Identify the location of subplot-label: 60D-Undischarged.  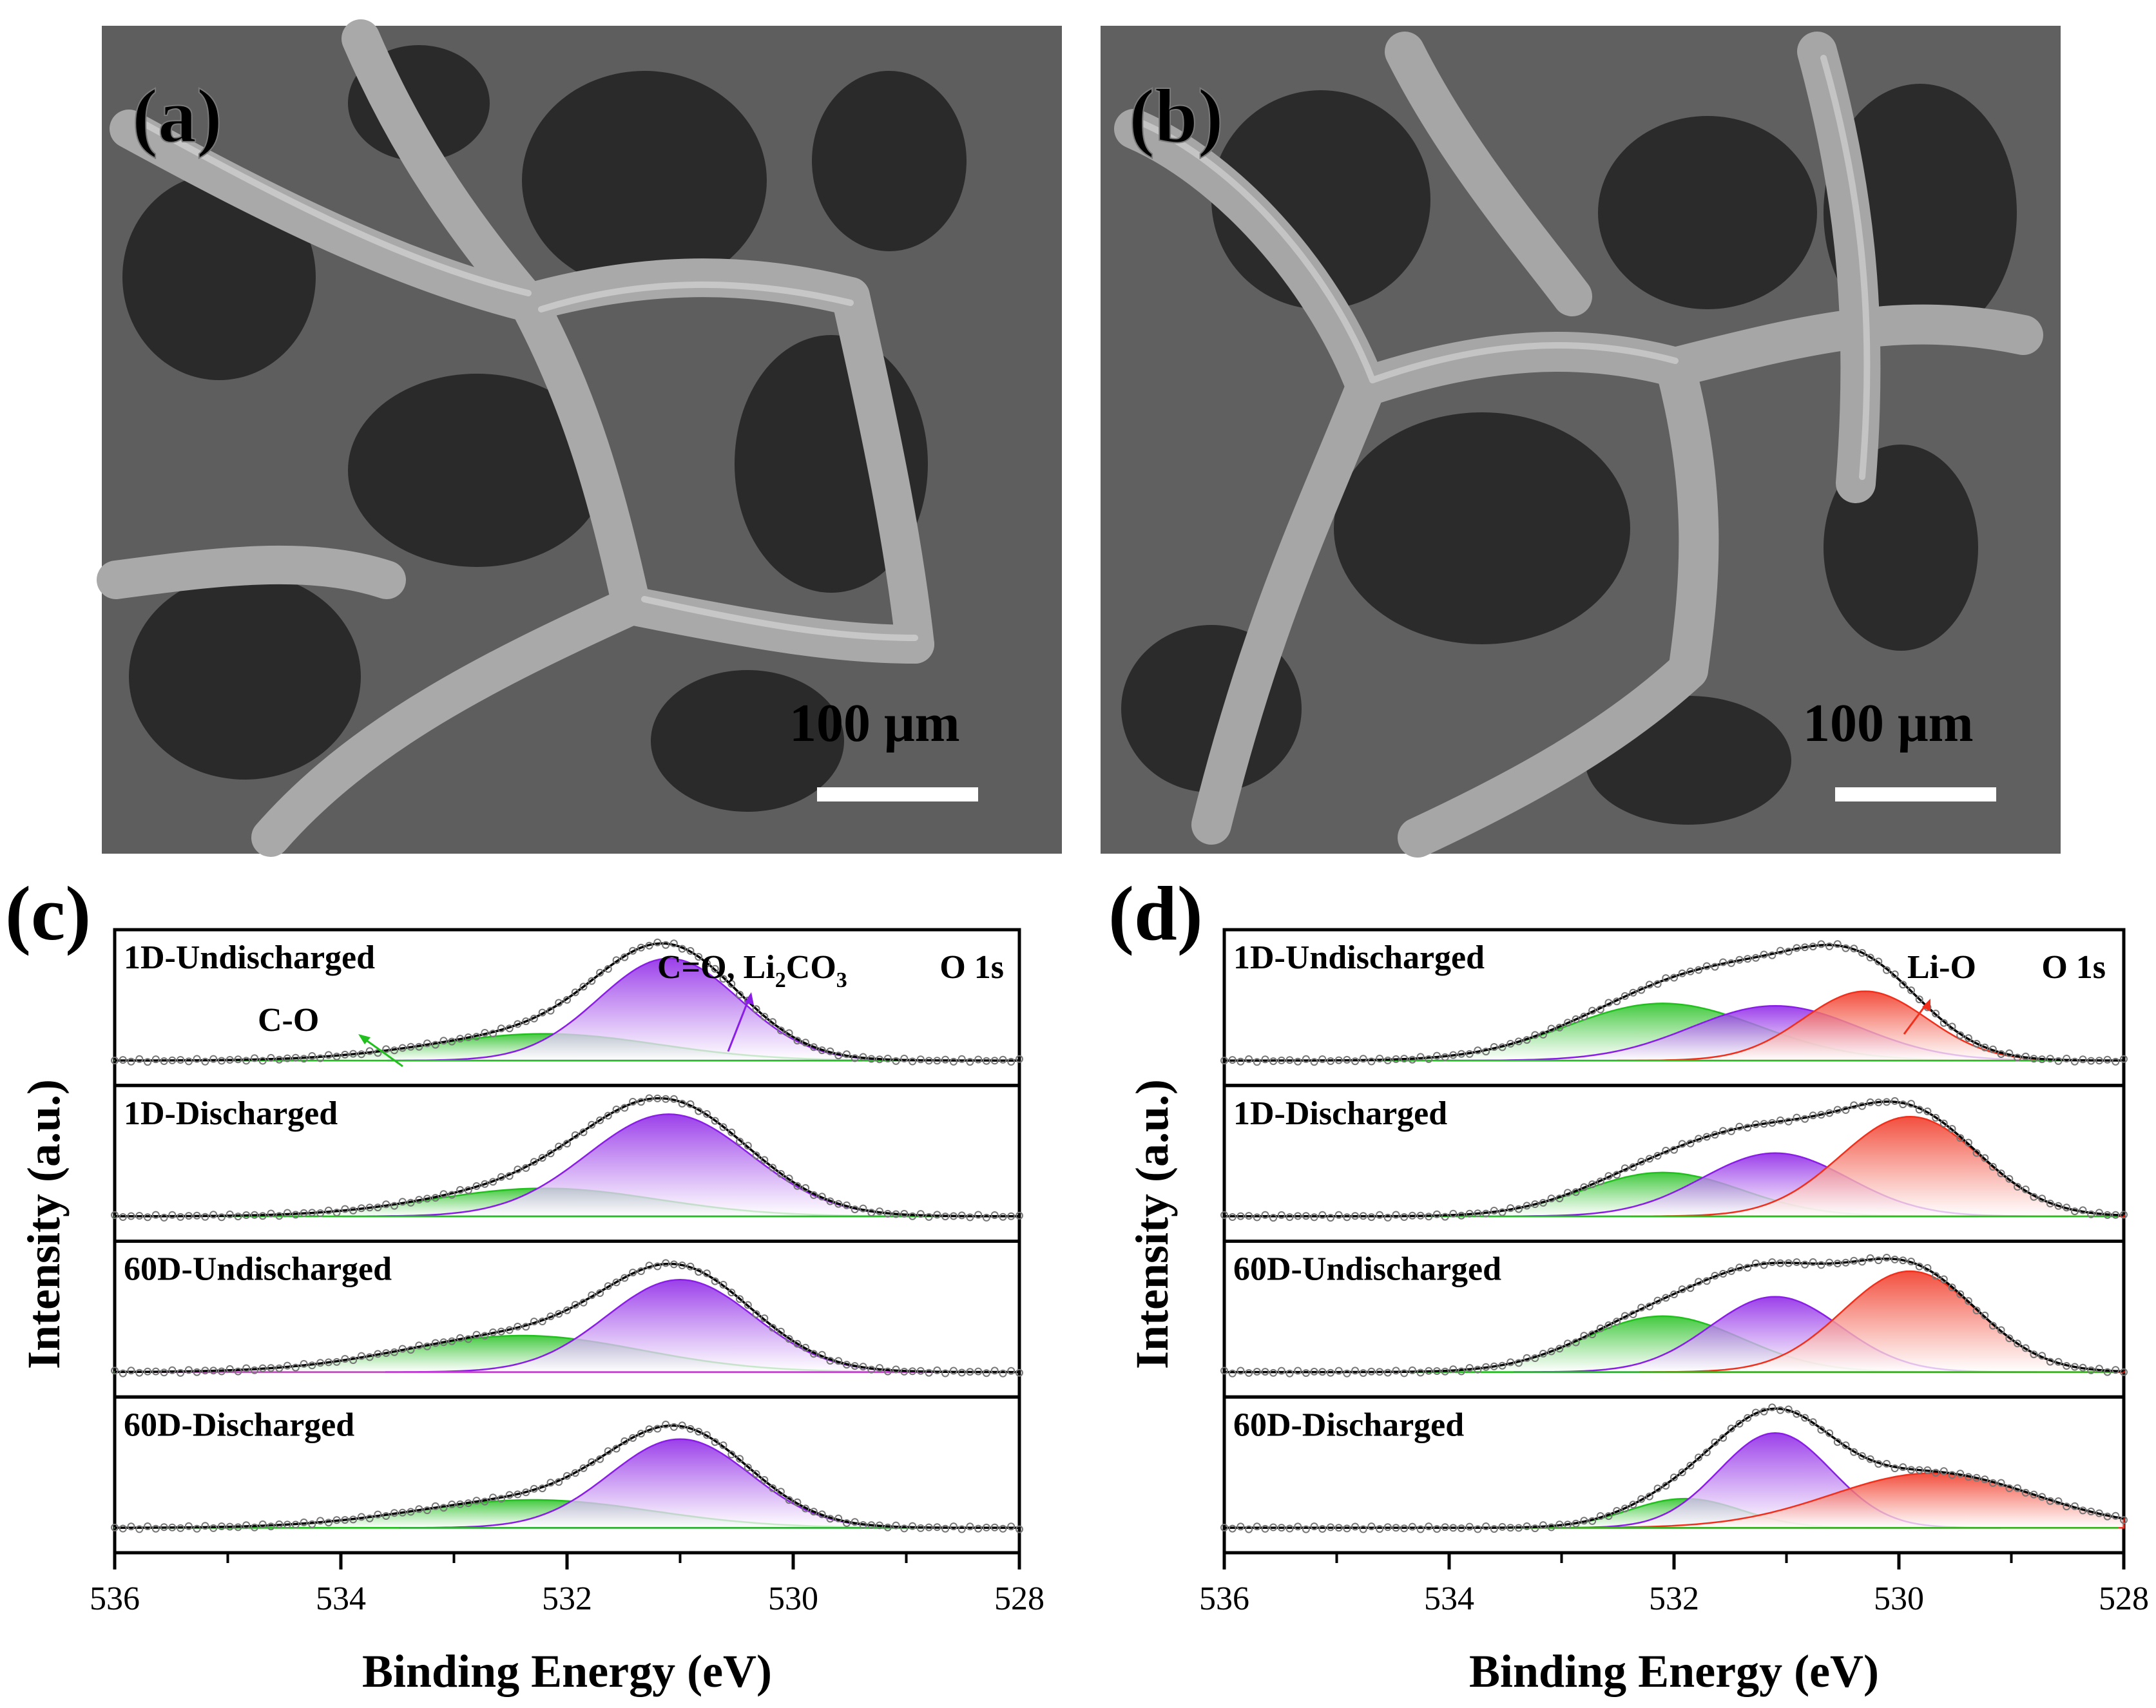
(258, 1269).